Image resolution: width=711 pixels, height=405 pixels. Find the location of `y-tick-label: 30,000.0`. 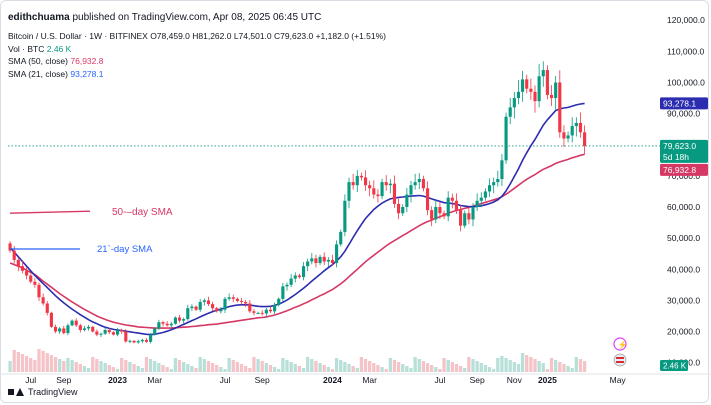

y-tick-label: 30,000.0 is located at coordinates (683, 300).